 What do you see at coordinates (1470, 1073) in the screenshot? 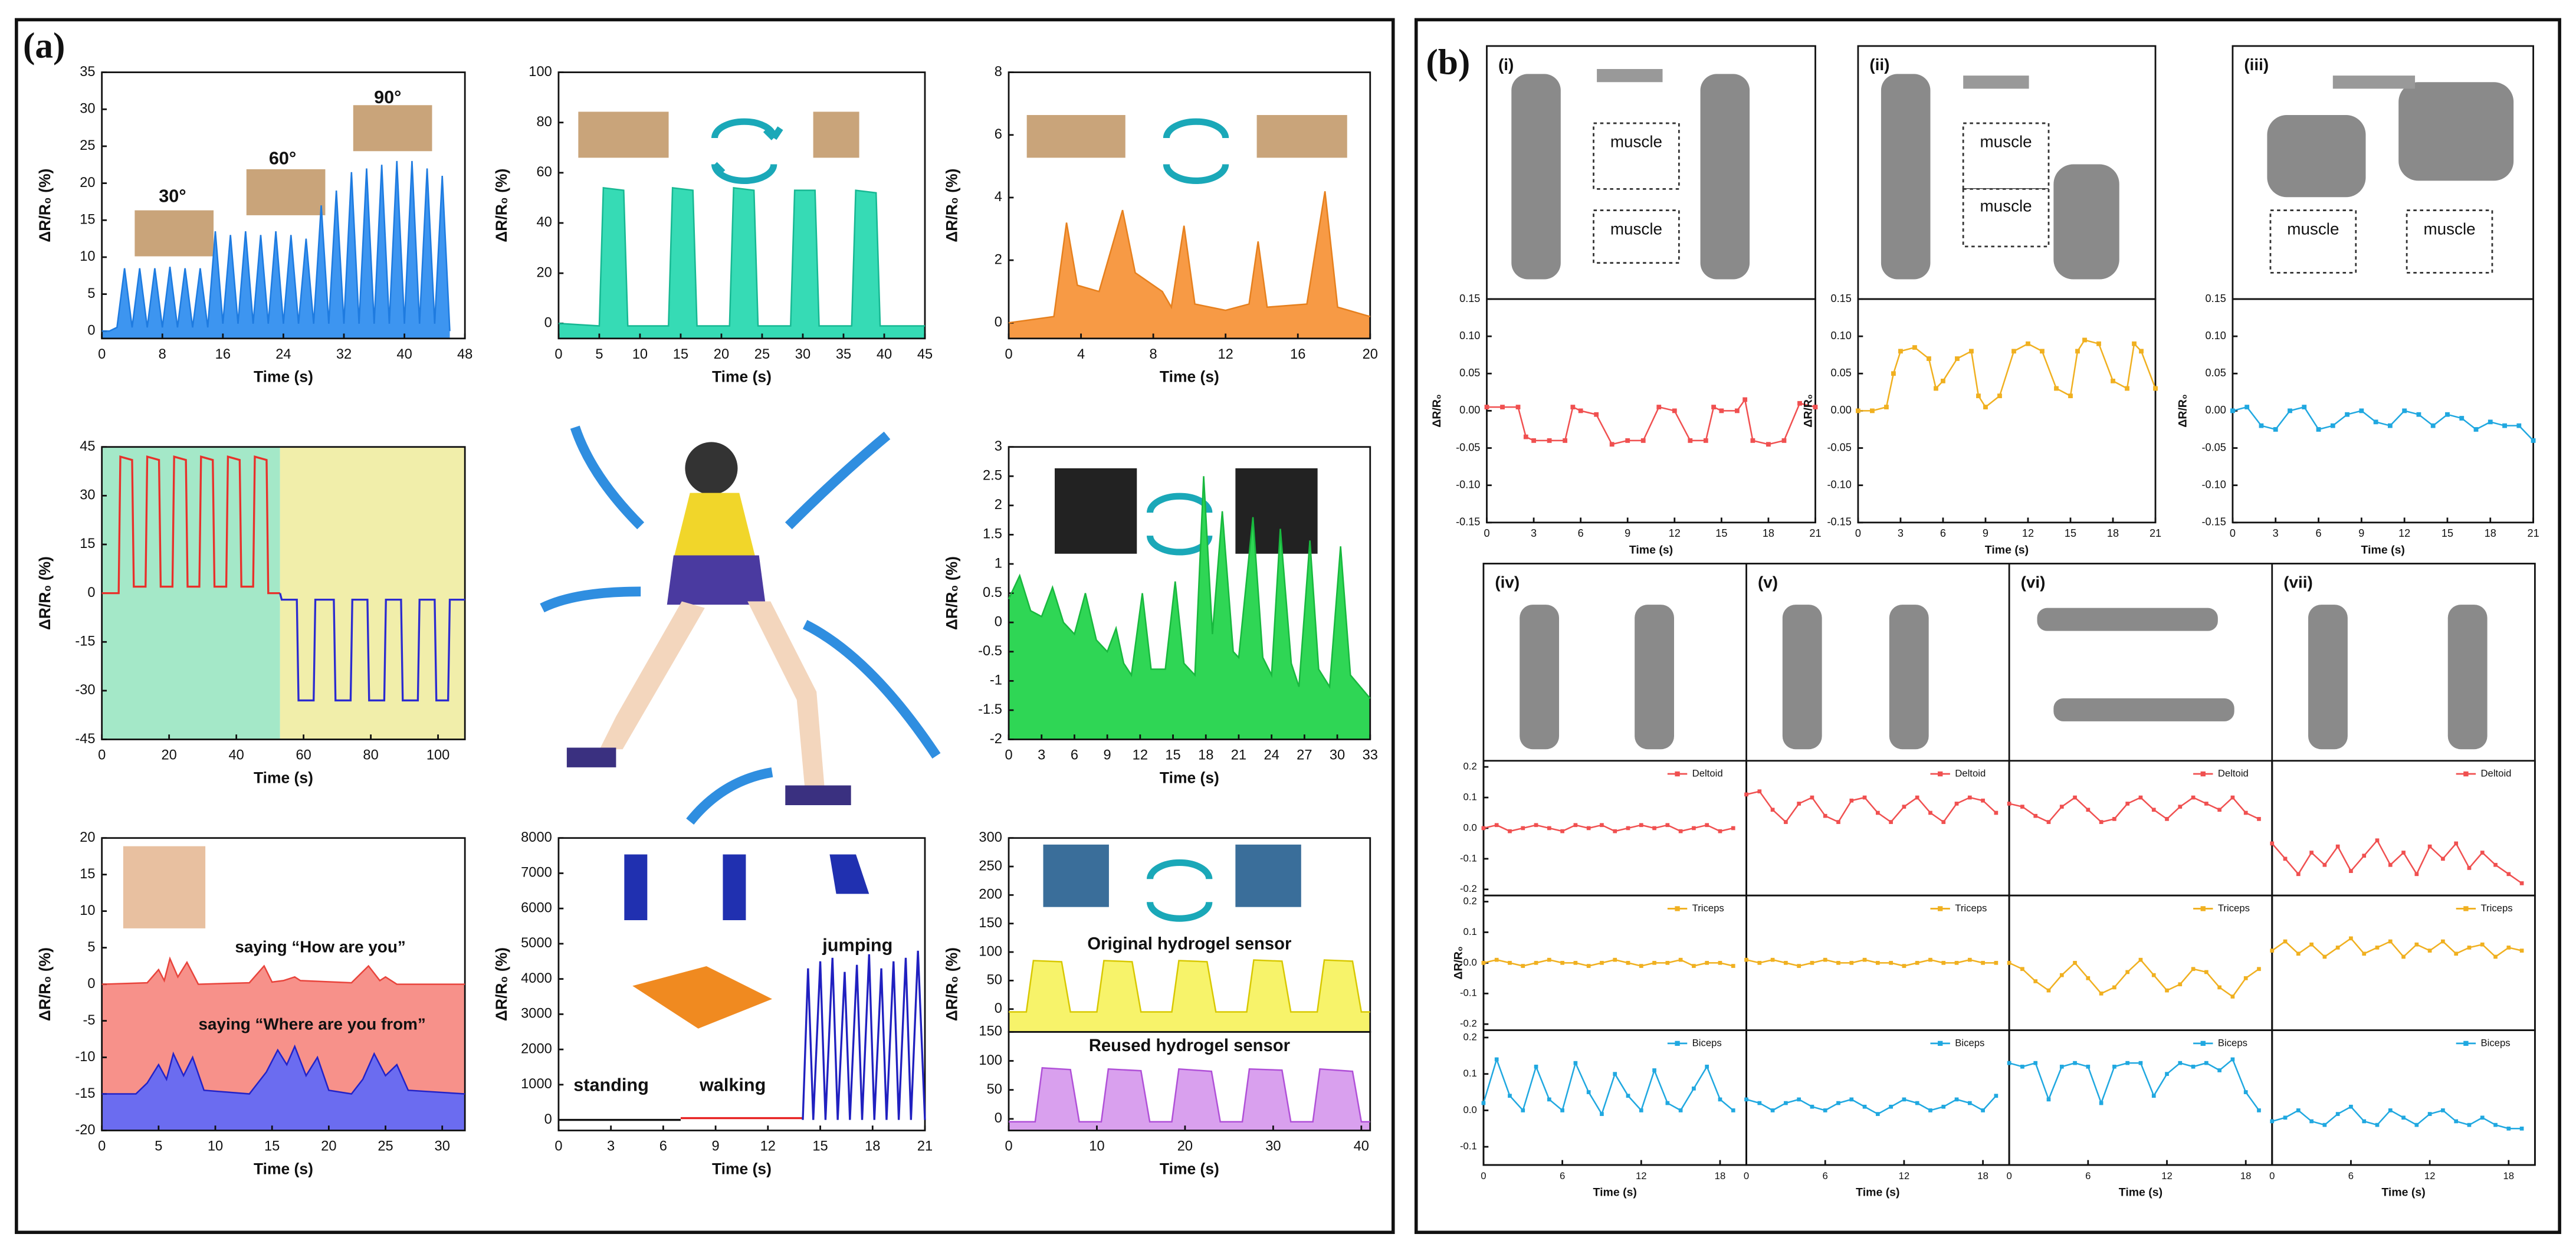
I see `y-tick-label: 0.1` at bounding box center [1470, 1073].